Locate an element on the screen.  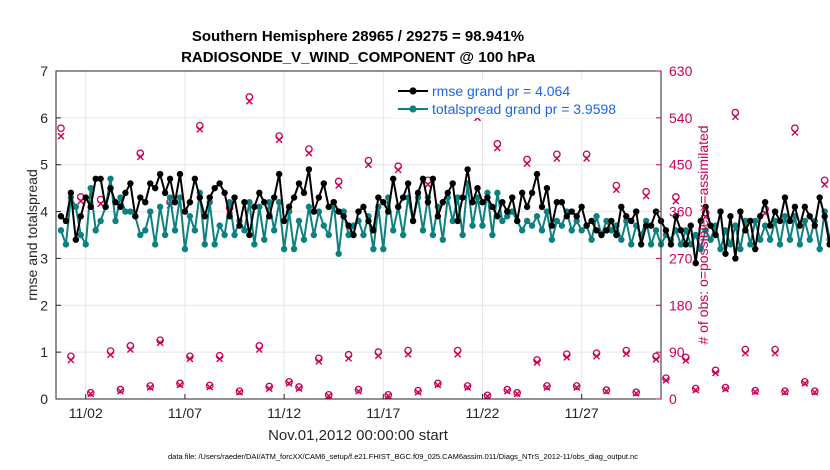
legend-box is located at coordinates (524, 99).